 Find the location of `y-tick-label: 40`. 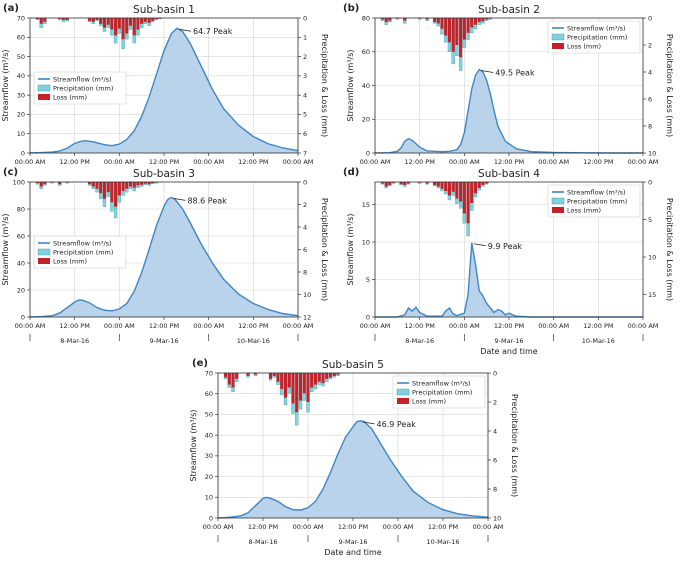

y-tick-label: 40 is located at coordinates (21, 76).